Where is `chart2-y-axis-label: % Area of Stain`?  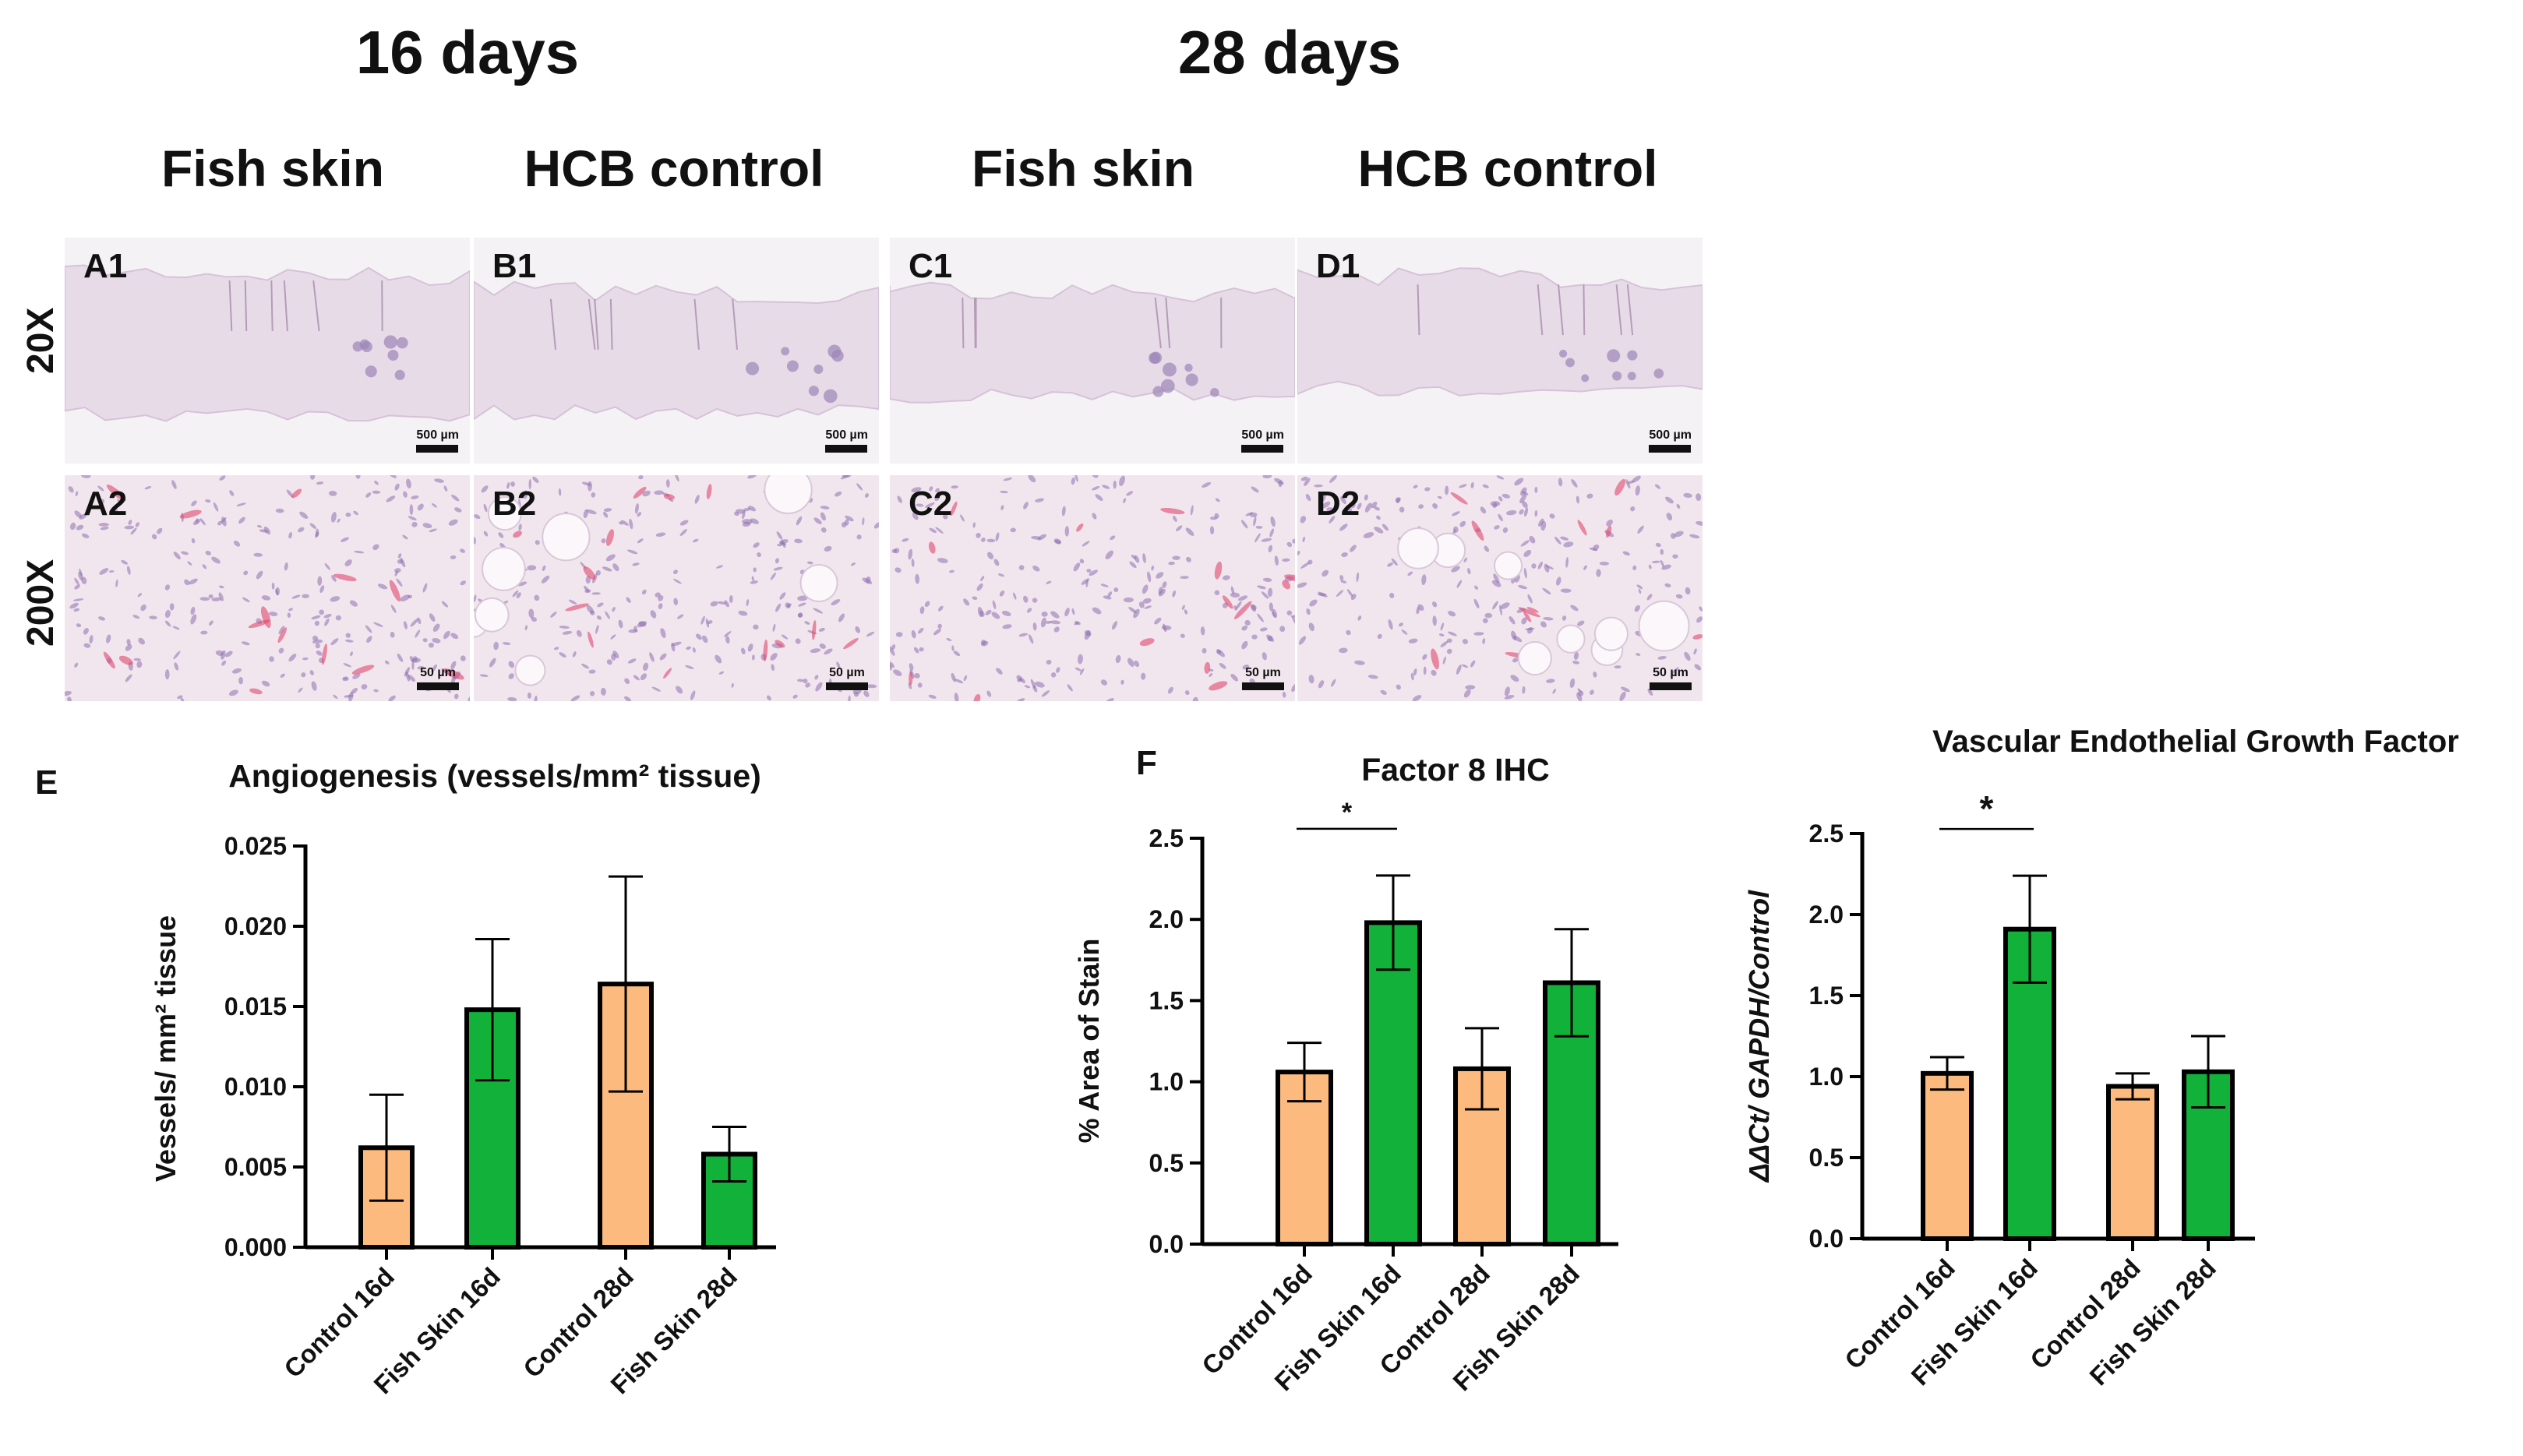
chart2-y-axis-label: % Area of Stain is located at coordinates (1089, 1042).